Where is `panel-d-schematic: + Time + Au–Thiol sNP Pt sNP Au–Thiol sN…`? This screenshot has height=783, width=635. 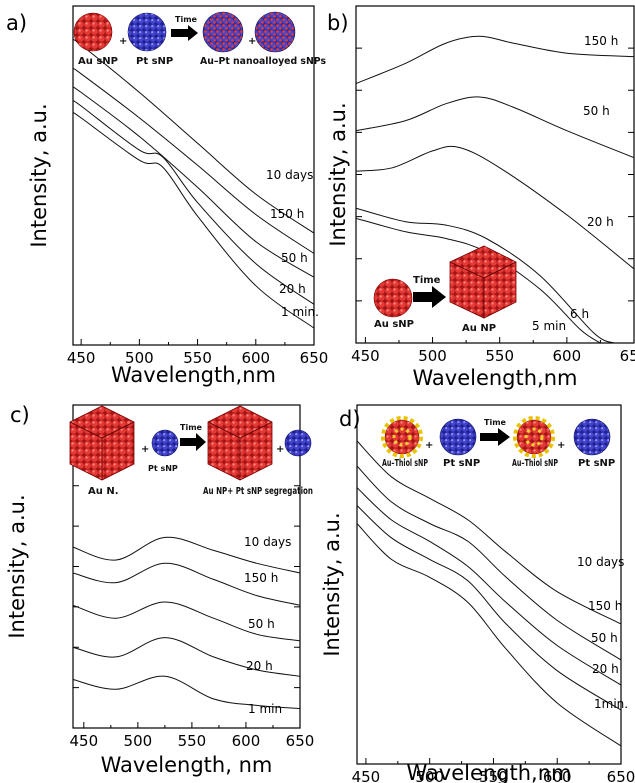
panel-d-schematic: + Time + Au–Thiol sNP Pt sNP Au–Thiol sN… is located at coordinates (498, 442).